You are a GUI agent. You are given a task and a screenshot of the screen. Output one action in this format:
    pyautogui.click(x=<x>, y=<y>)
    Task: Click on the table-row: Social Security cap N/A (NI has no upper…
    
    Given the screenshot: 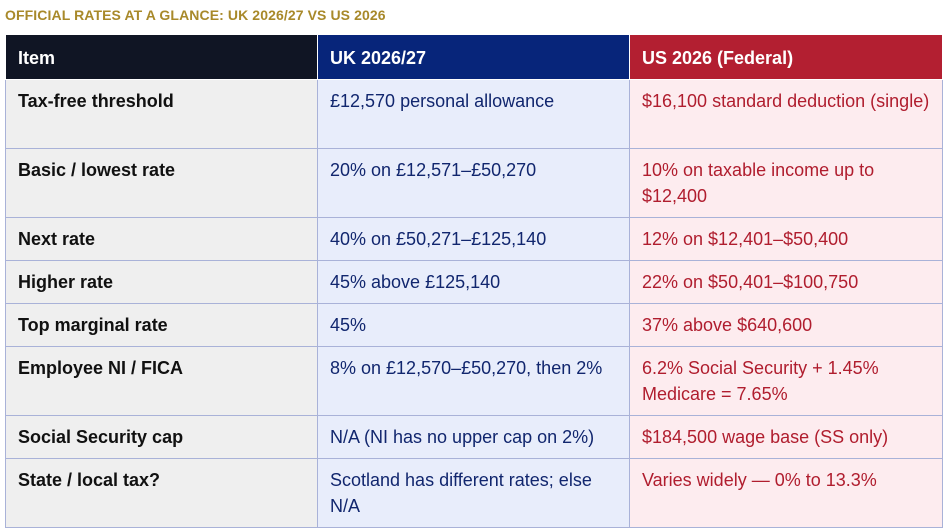 What is the action you would take?
    pyautogui.click(x=474, y=437)
    